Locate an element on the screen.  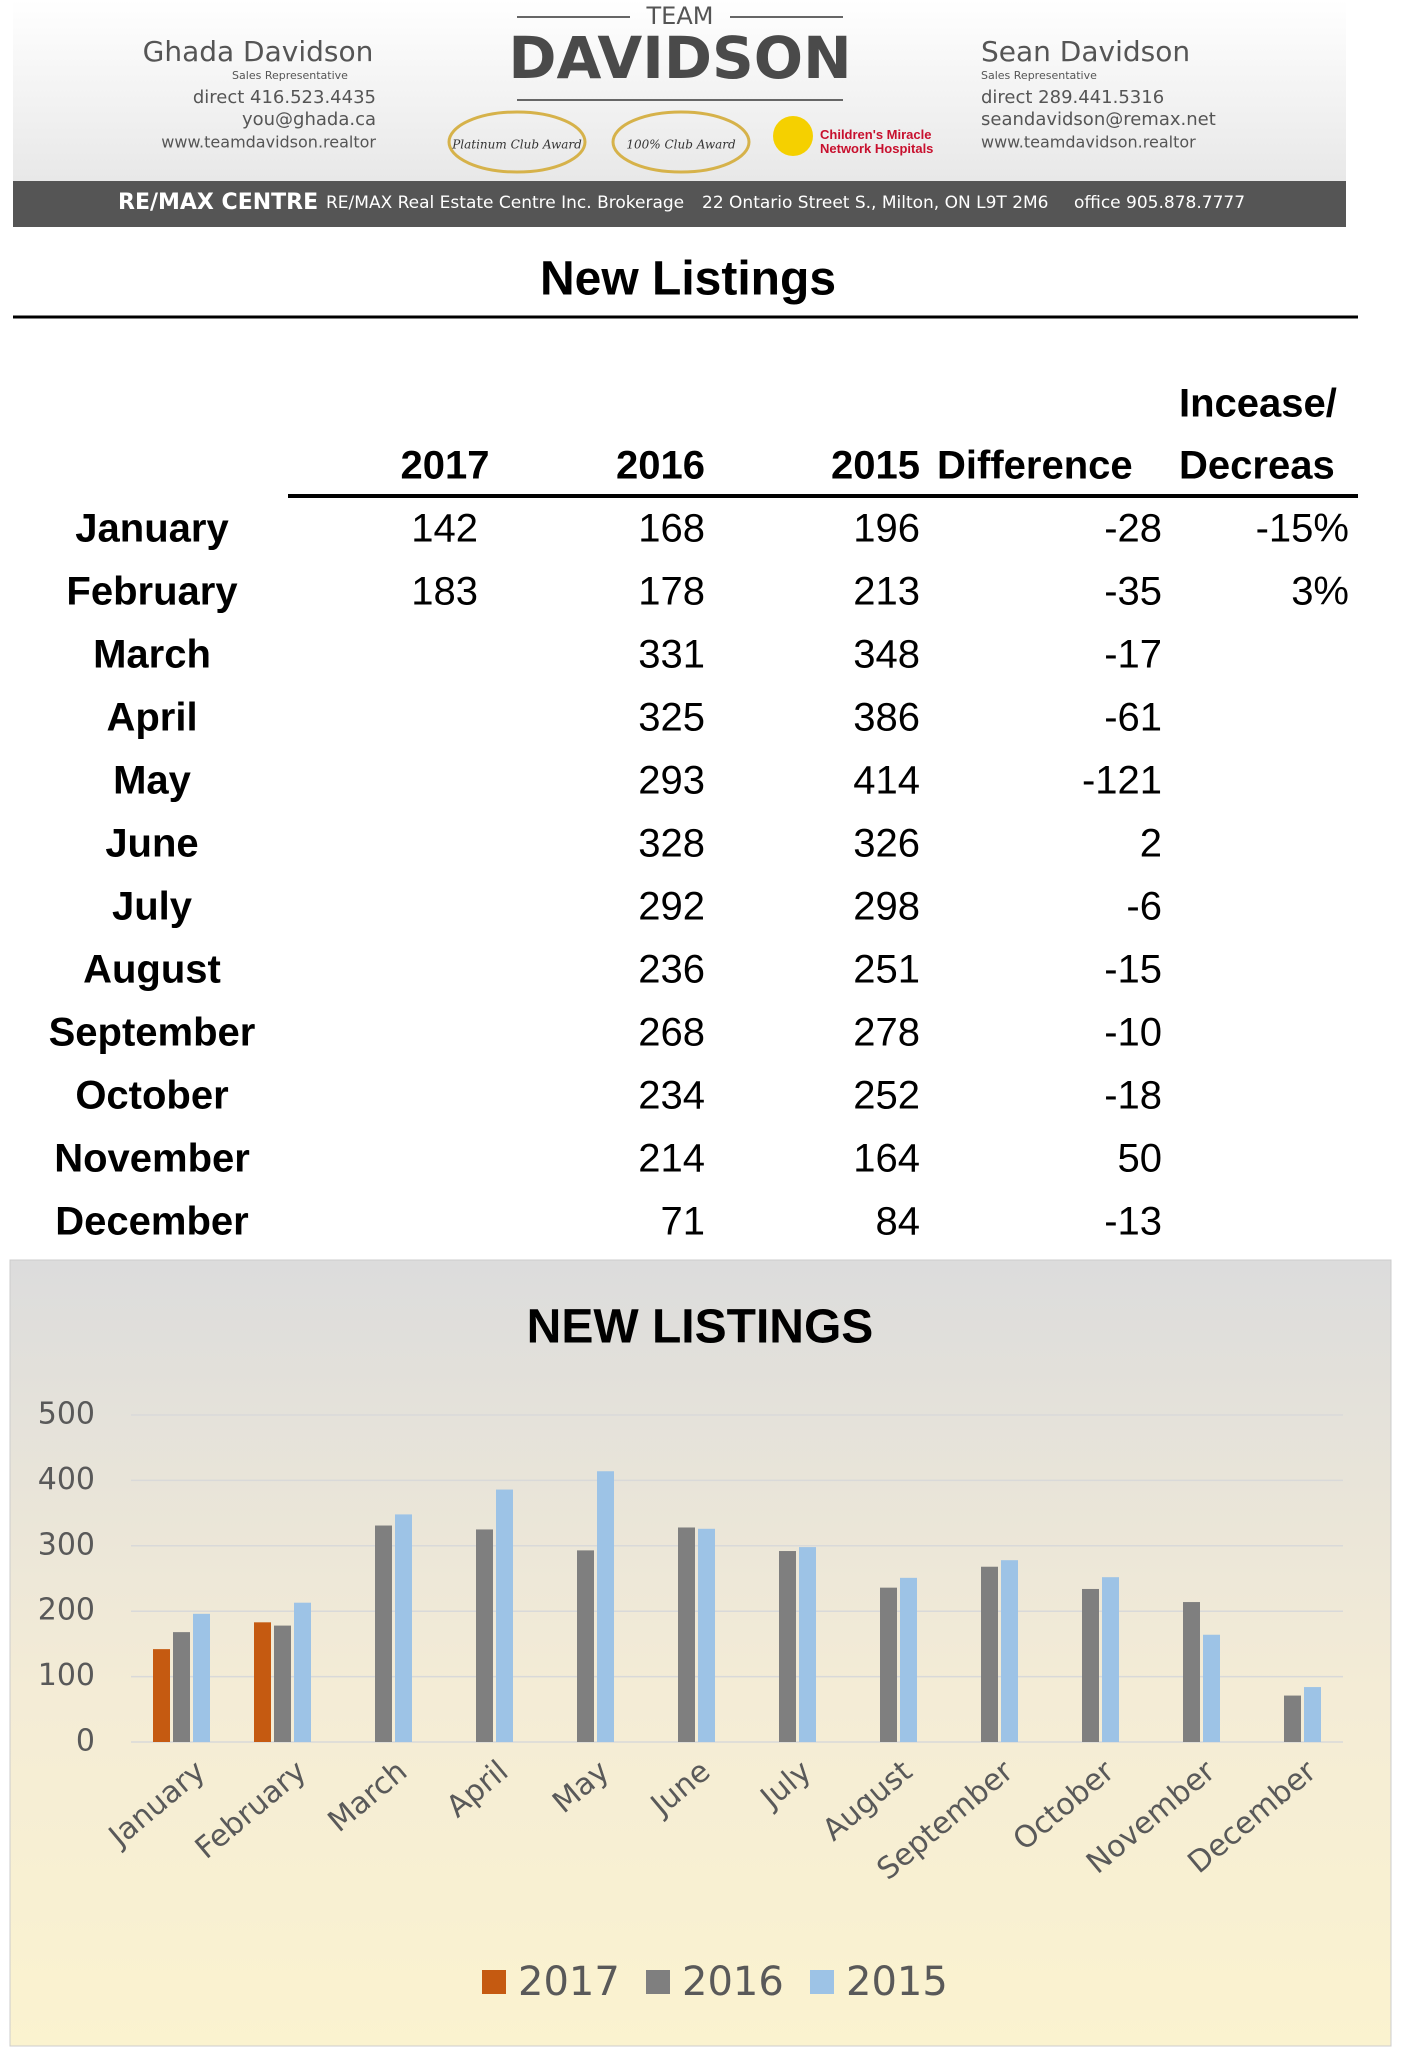
cell: -35 is located at coordinates (1133, 592).